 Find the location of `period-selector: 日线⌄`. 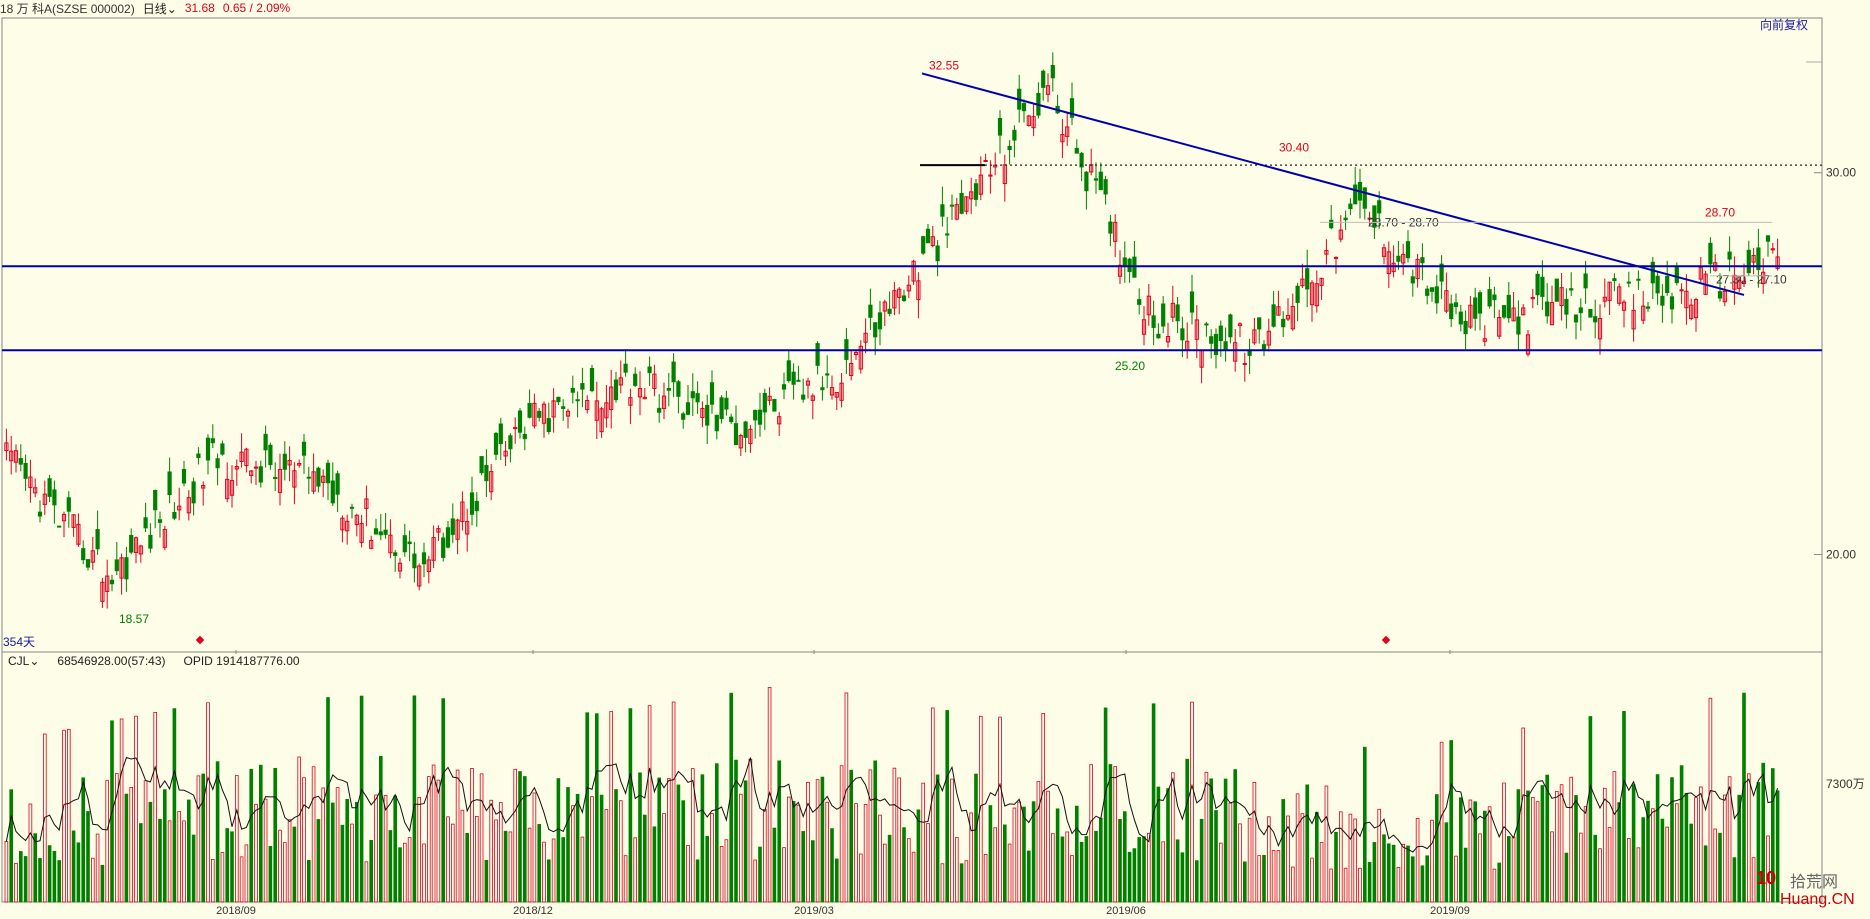

period-selector: 日线⌄ is located at coordinates (160, 8).